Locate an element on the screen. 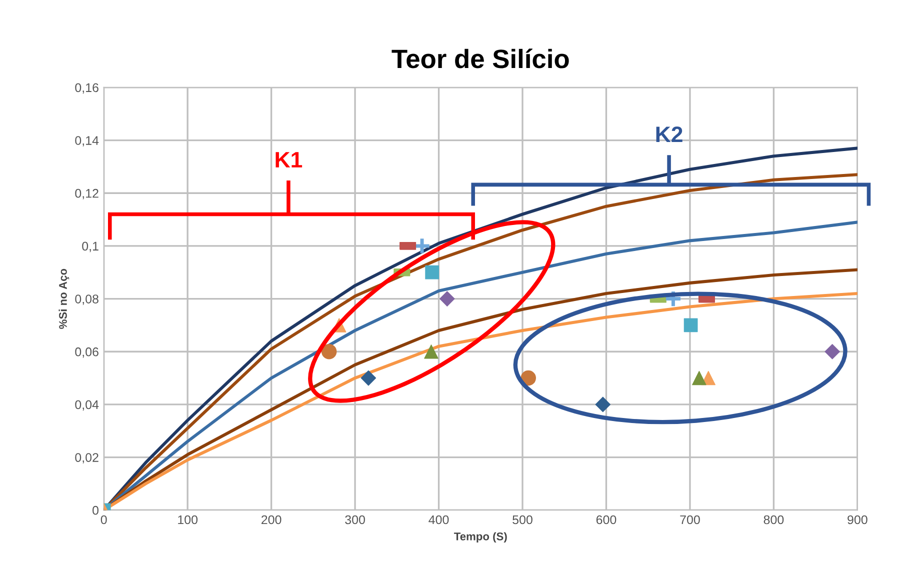 This screenshot has width=919, height=583. x-tick-label: 600 is located at coordinates (606, 519).